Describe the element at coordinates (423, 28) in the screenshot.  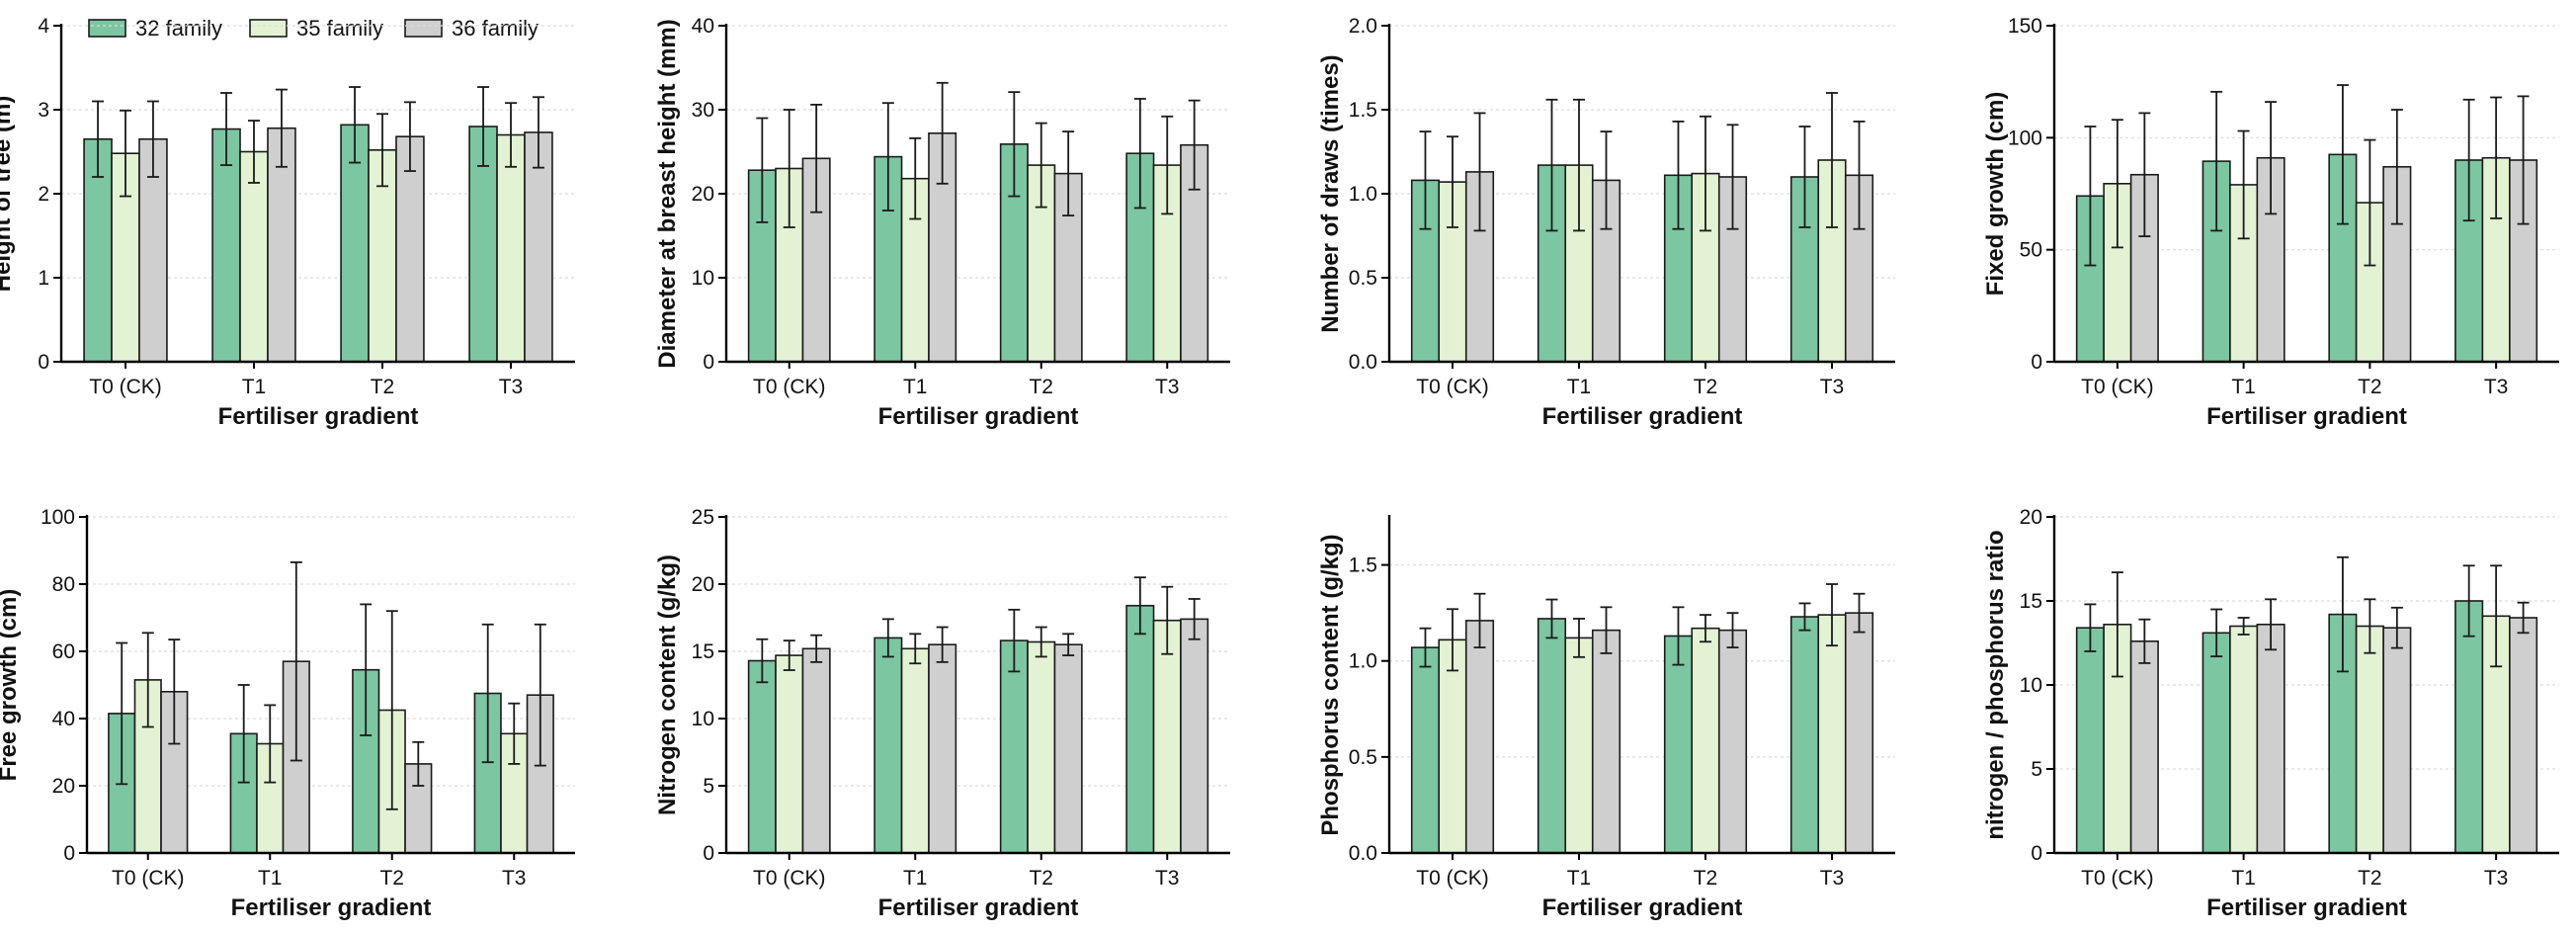
I see `legend-swatch-36-family` at that location.